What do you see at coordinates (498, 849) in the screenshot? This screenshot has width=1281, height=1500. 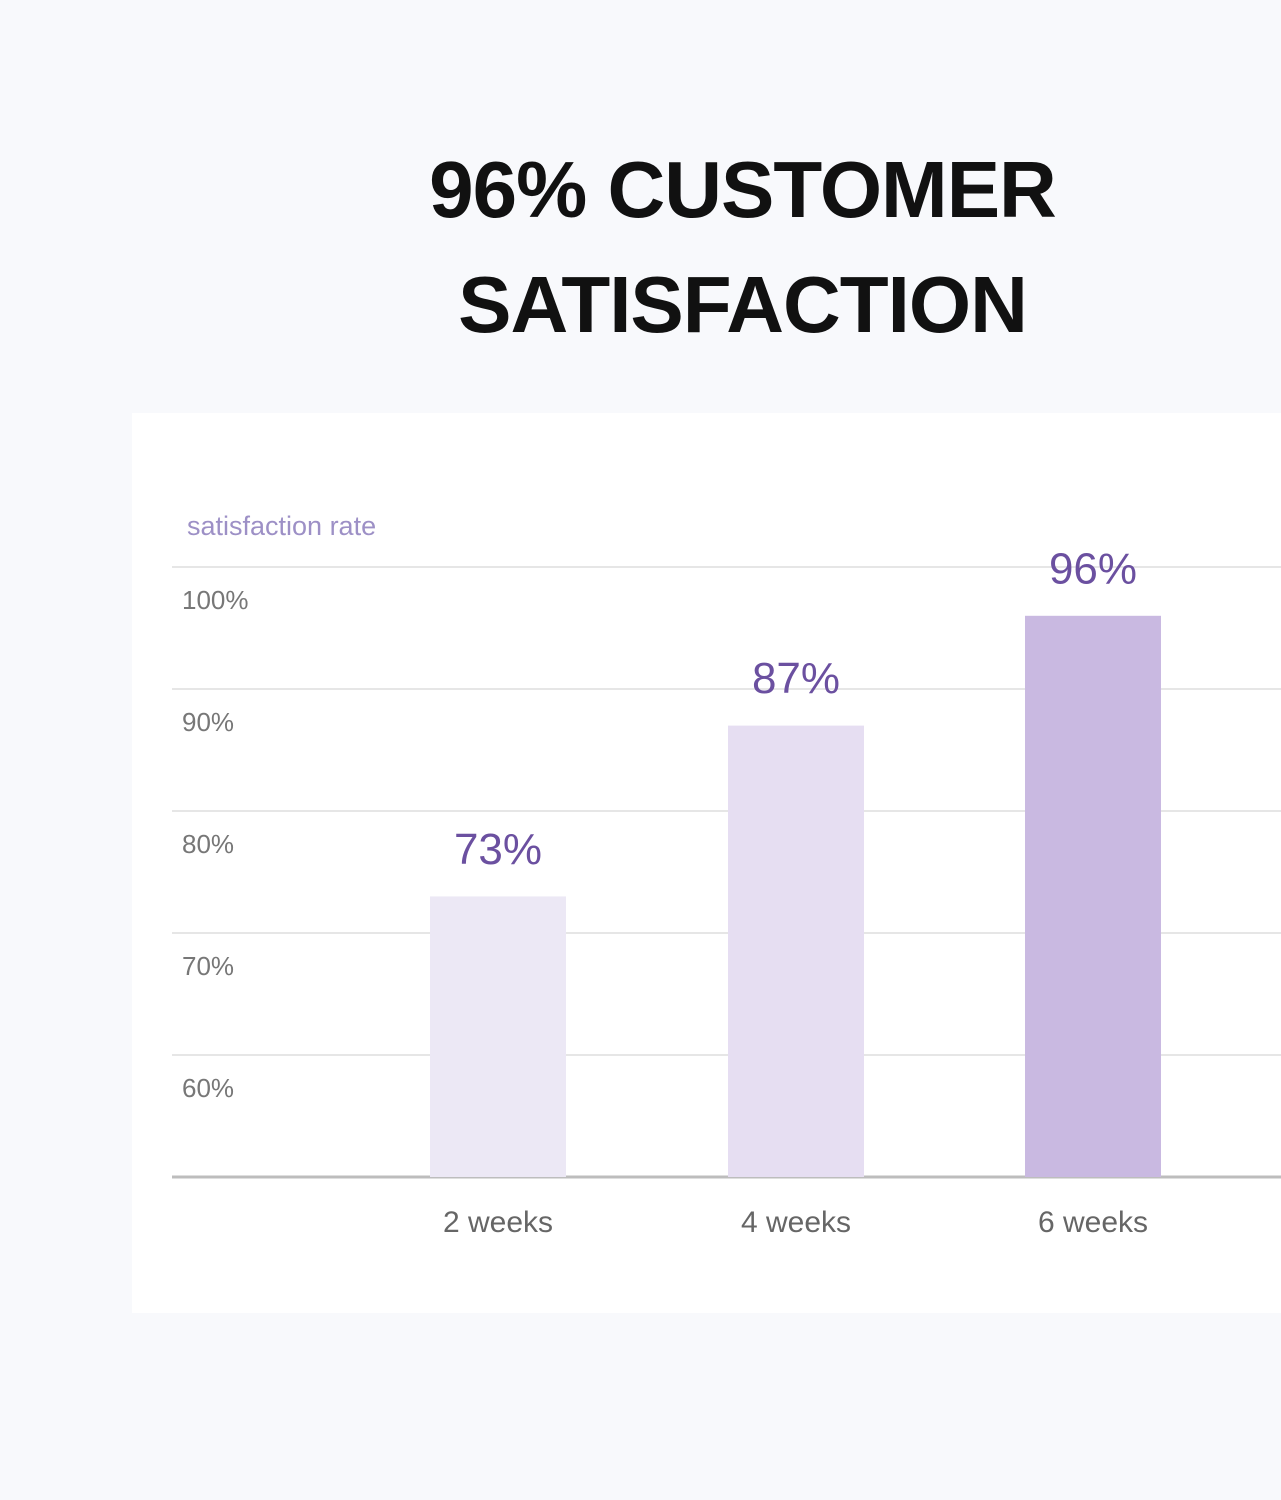 I see `value-label: 73%` at bounding box center [498, 849].